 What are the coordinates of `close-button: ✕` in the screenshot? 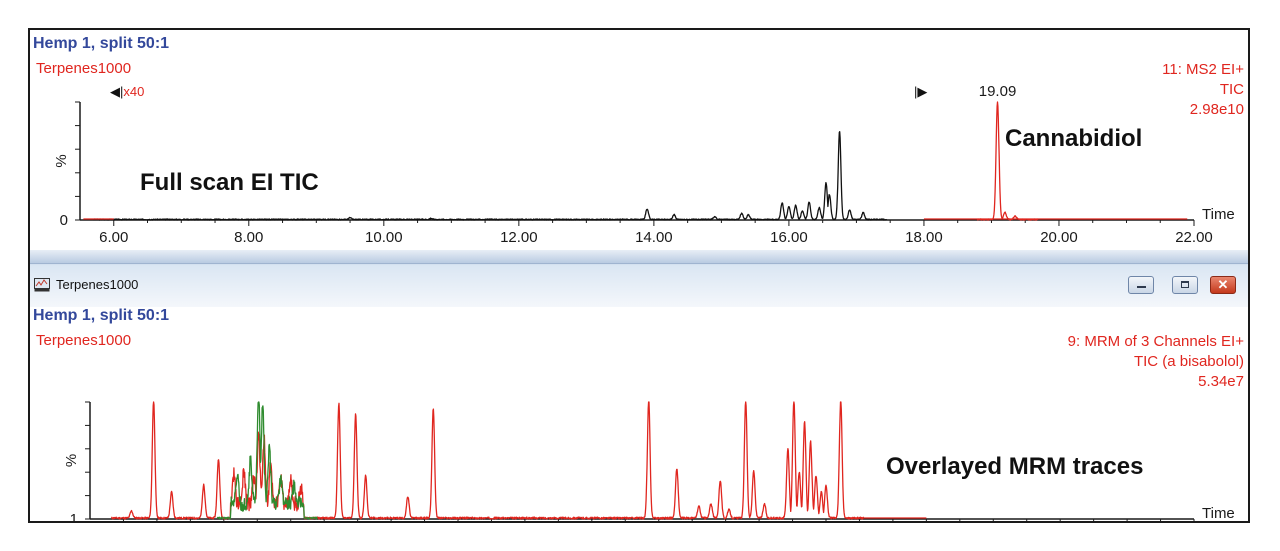 It's located at (1223, 285).